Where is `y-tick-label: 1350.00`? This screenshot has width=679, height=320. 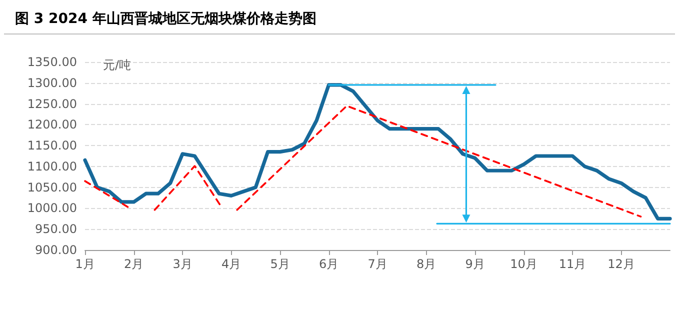
y-tick-label: 1350.00 is located at coordinates (52, 62).